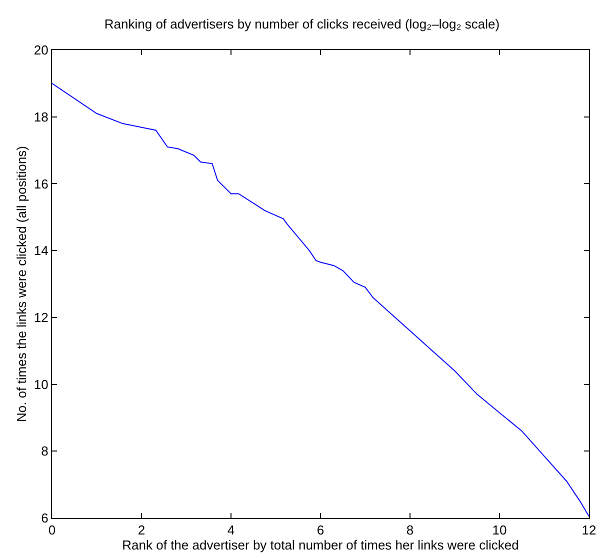  I want to click on chart-title: Ranking of advertisers by number of clicks received (log₂–log₂ scale), so click(302, 24).